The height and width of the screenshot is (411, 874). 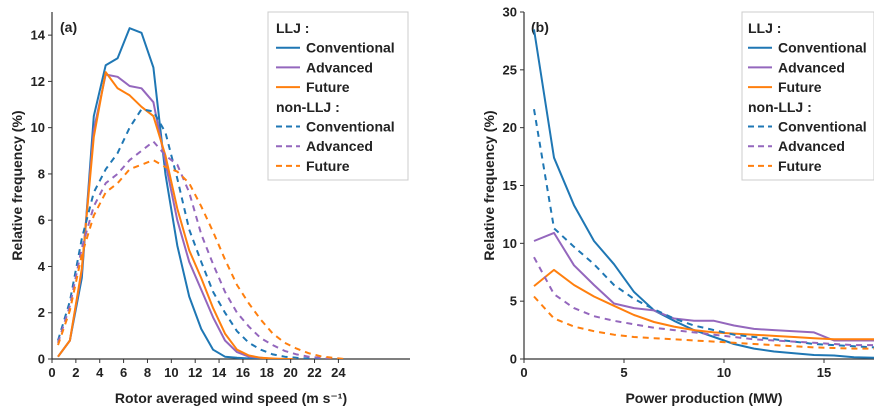 What do you see at coordinates (195, 372) in the screenshot?
I see `p1-xtick-label: 12` at bounding box center [195, 372].